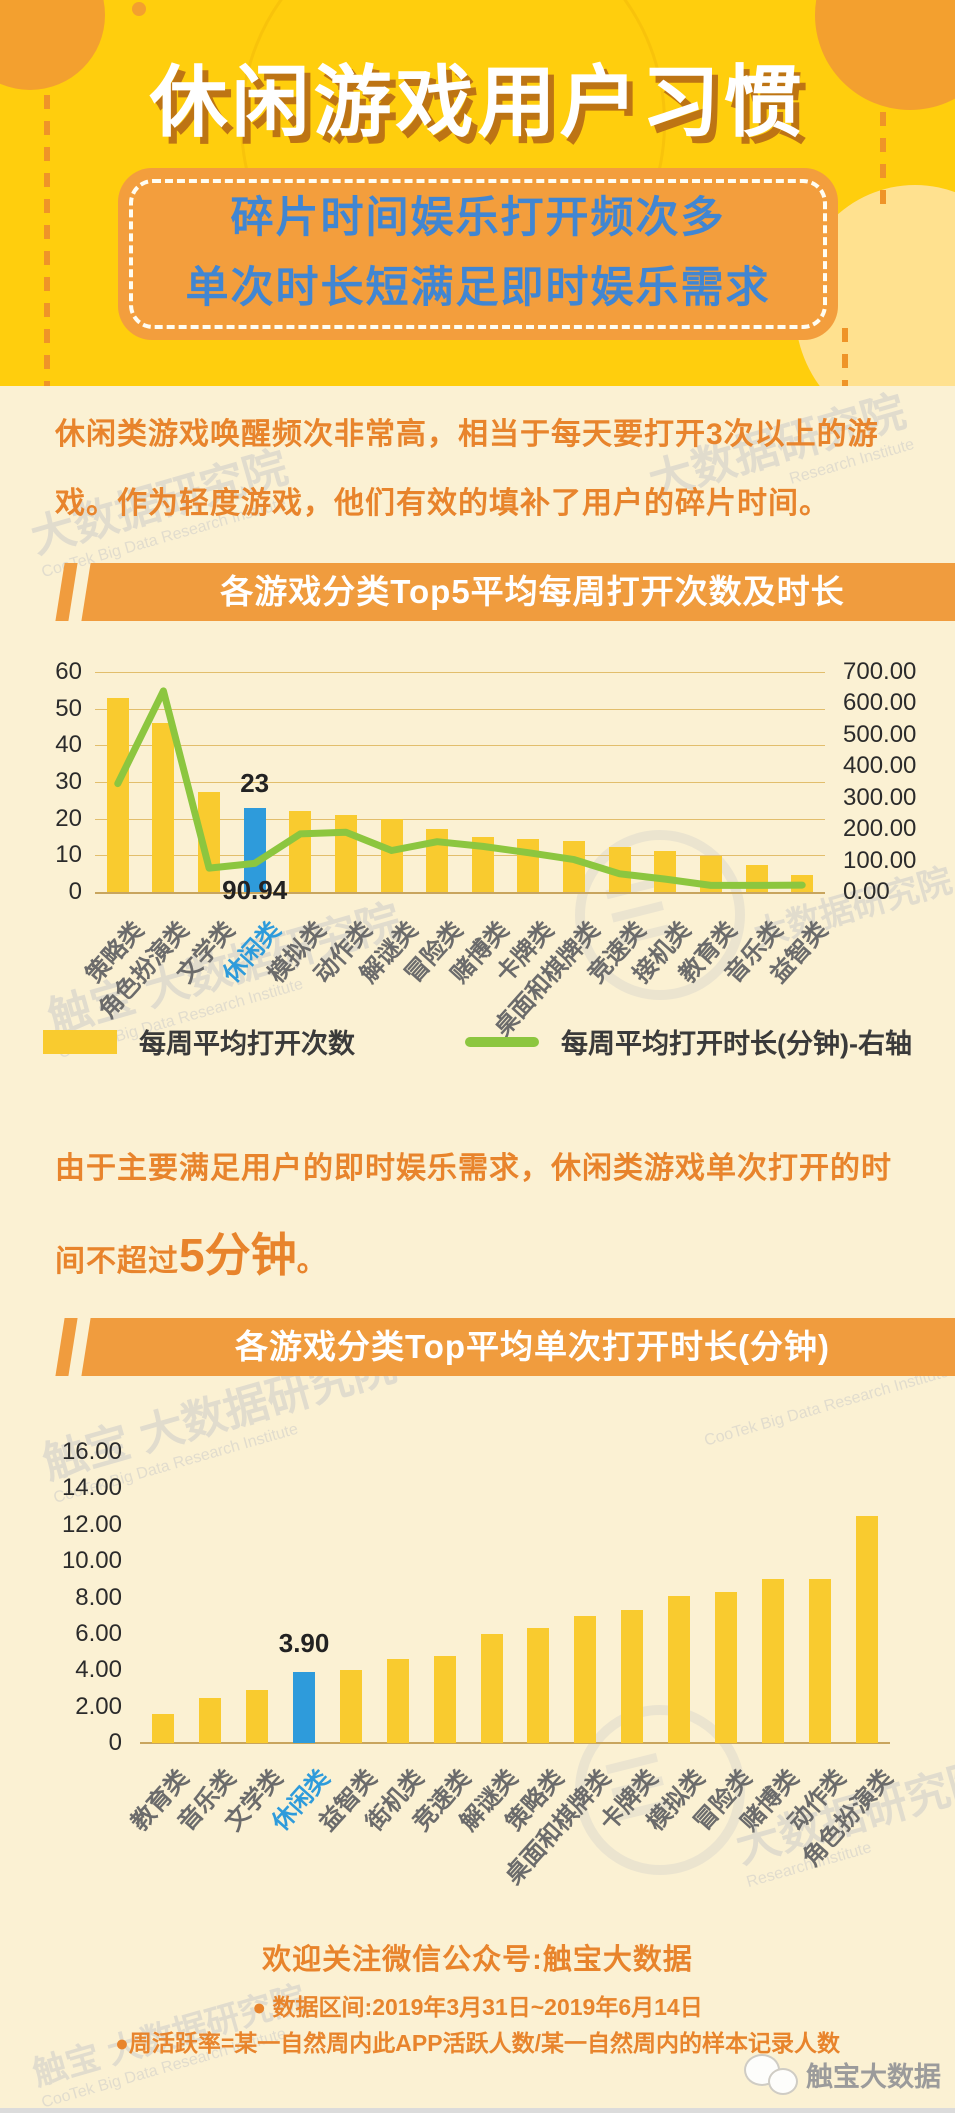  Describe the element at coordinates (477, 2007) in the screenshot. I see `footer-note-1: ● 数据区间:2019年3月31日~2019年6月14日` at that location.